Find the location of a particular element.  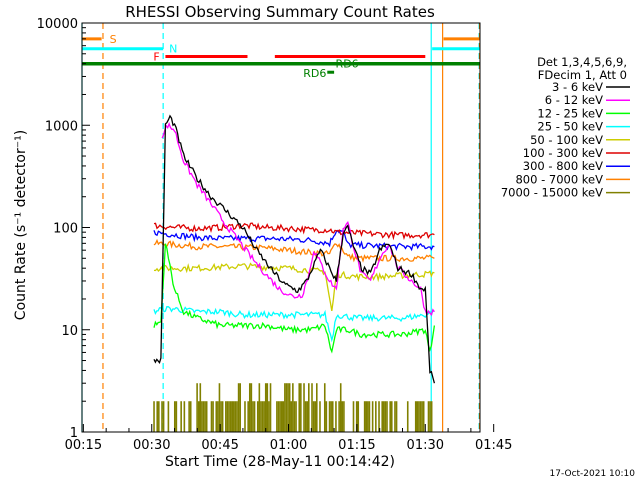

legend-label: 7000 - 15000 keV is located at coordinates (552, 193).